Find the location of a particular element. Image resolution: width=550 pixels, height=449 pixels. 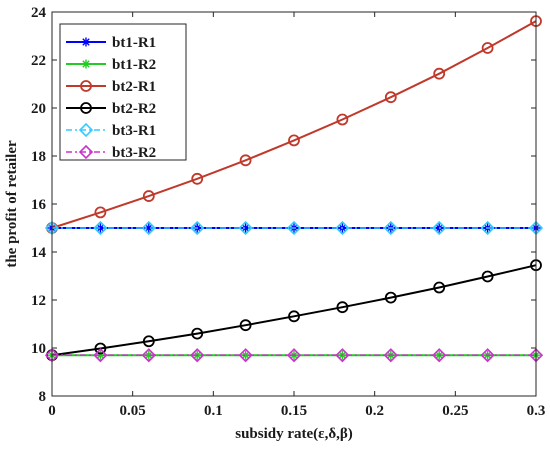

legend-item-bt2-R2: bt2-R2 is located at coordinates (111, 109).